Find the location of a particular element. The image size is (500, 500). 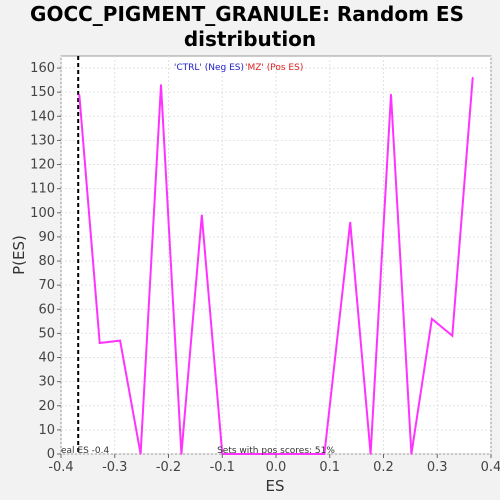

y-tick-label-10: 100 is located at coordinates (42, 213).